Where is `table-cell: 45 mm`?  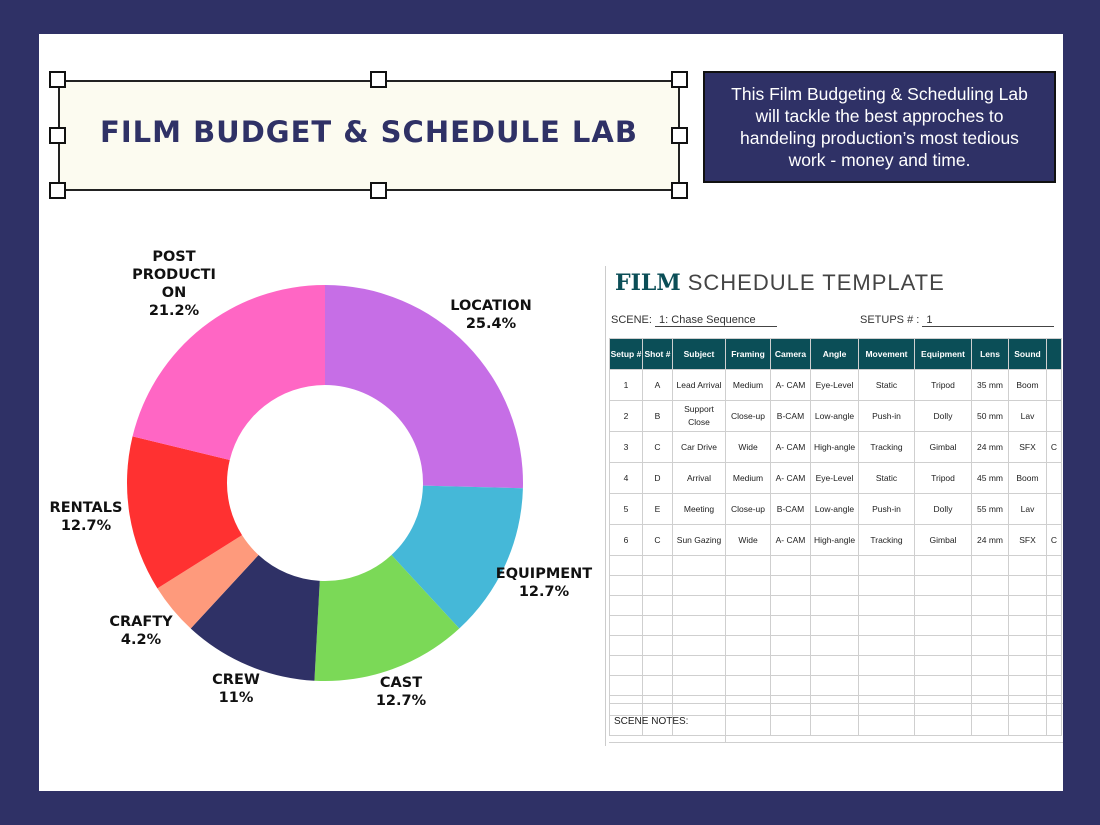 table-cell: 45 mm is located at coordinates (990, 478).